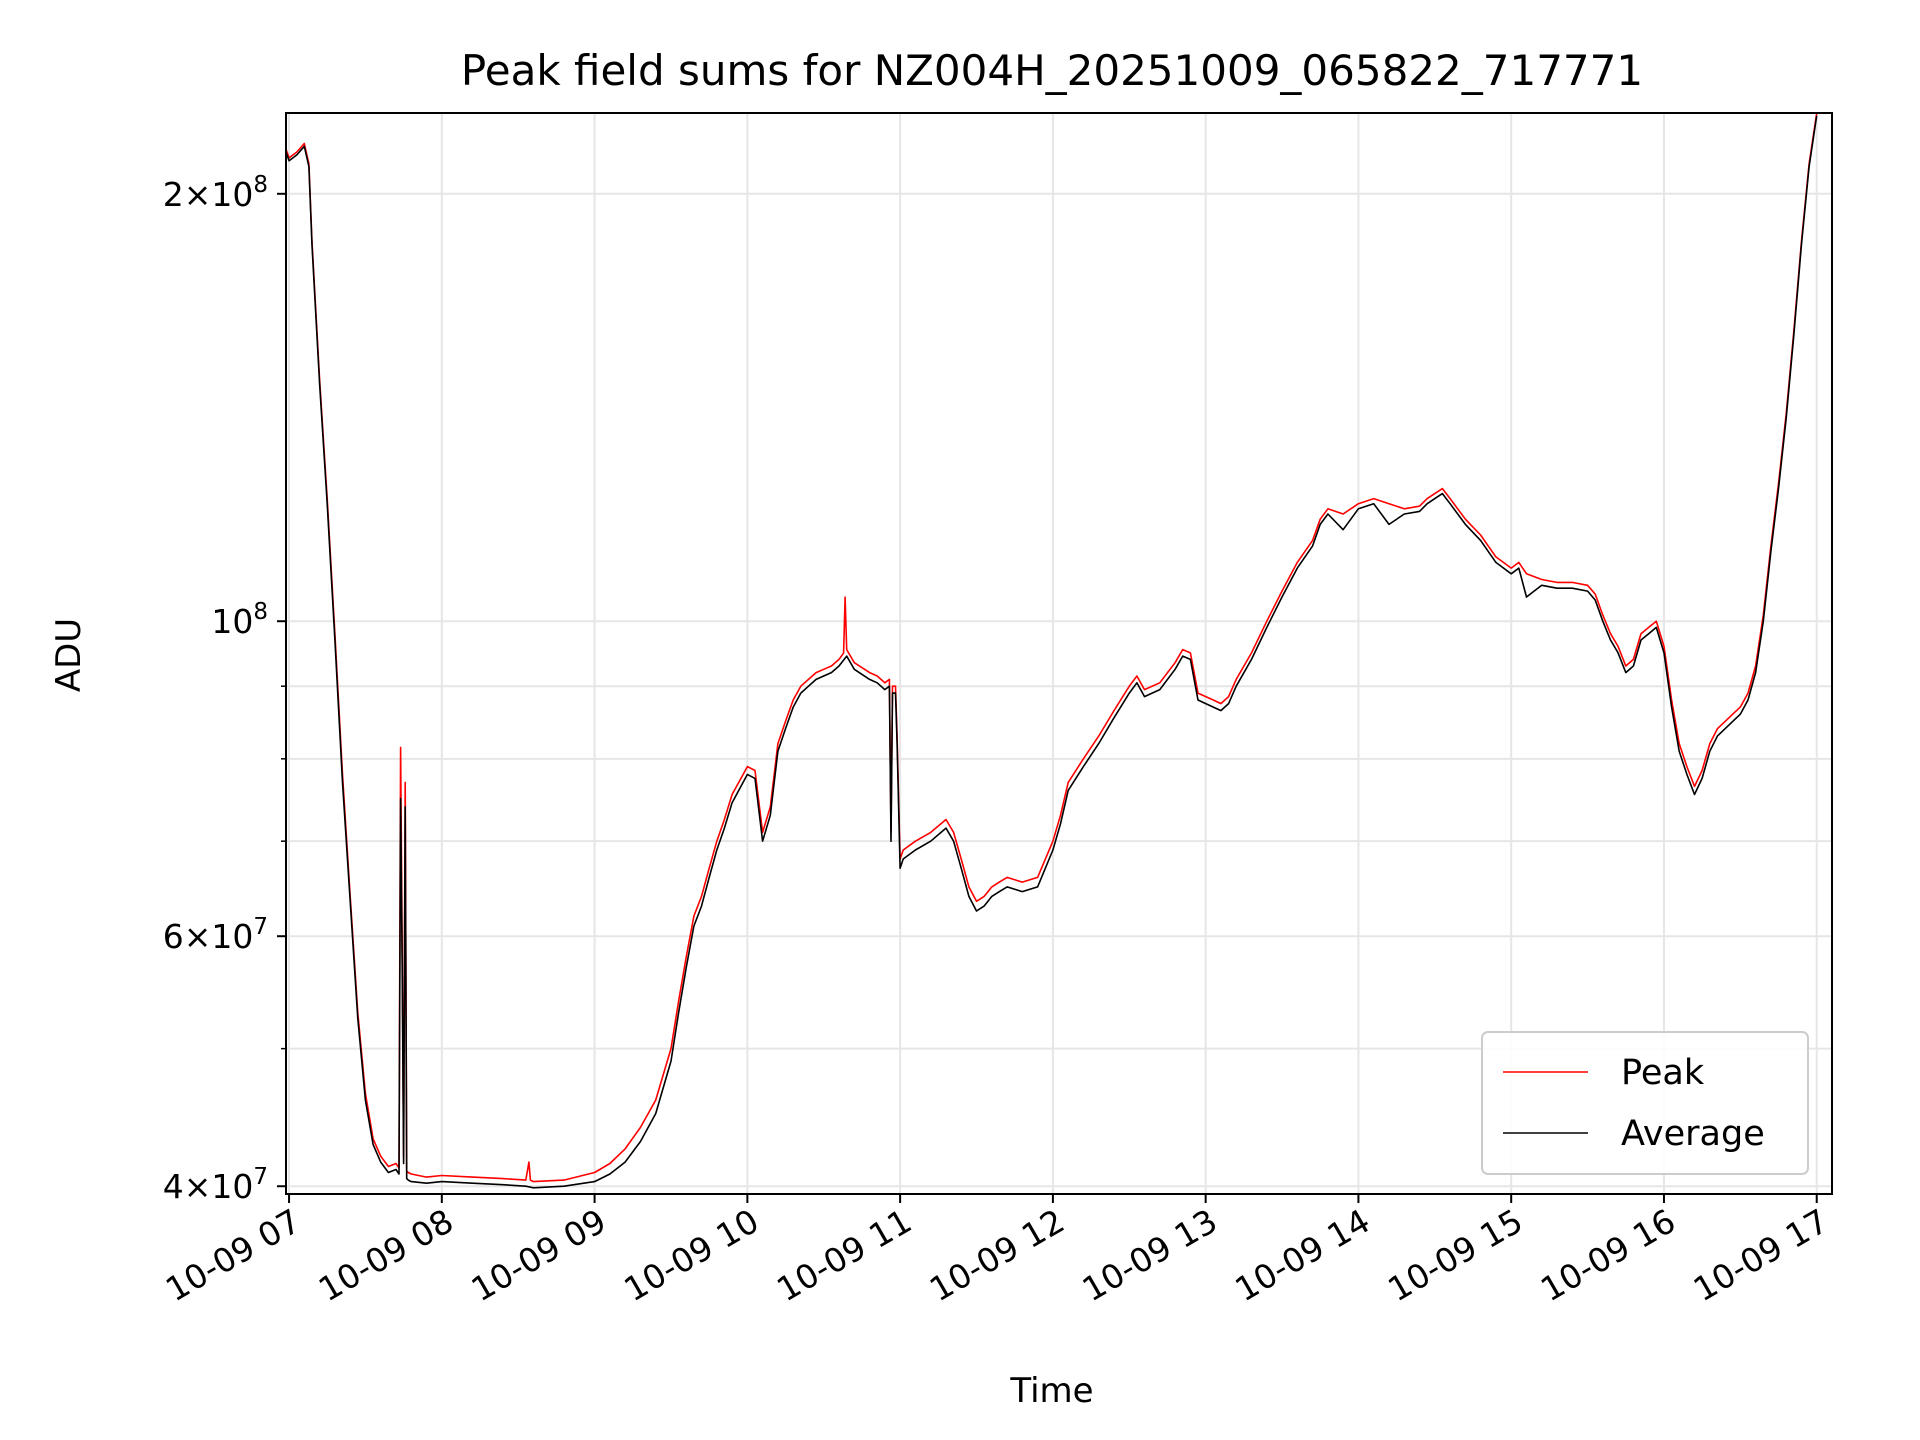  Describe the element at coordinates (215, 1185) in the screenshot. I see `y-tick-label: 4×107` at that location.